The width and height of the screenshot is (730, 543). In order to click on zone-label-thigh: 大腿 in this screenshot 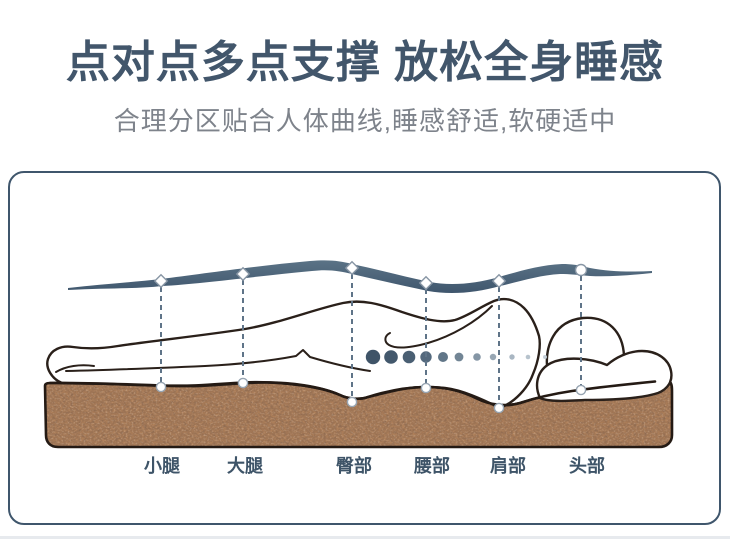, I will do `click(245, 466)`.